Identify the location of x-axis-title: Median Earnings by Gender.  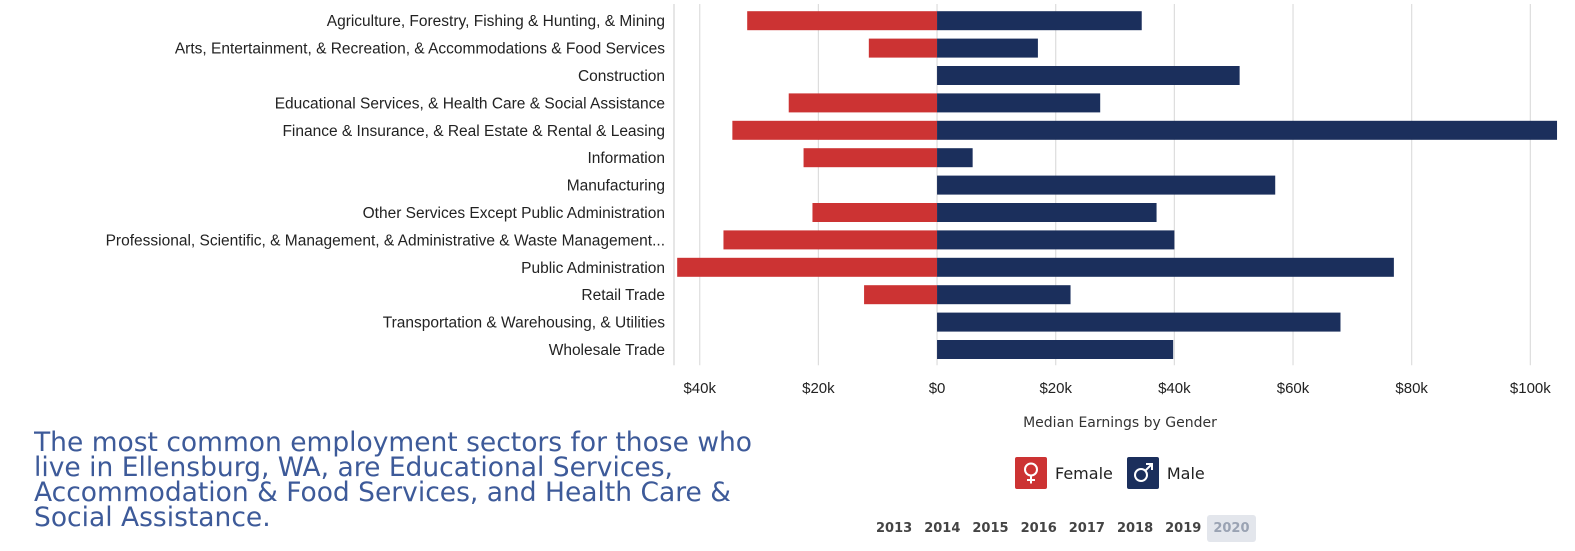
(1120, 423).